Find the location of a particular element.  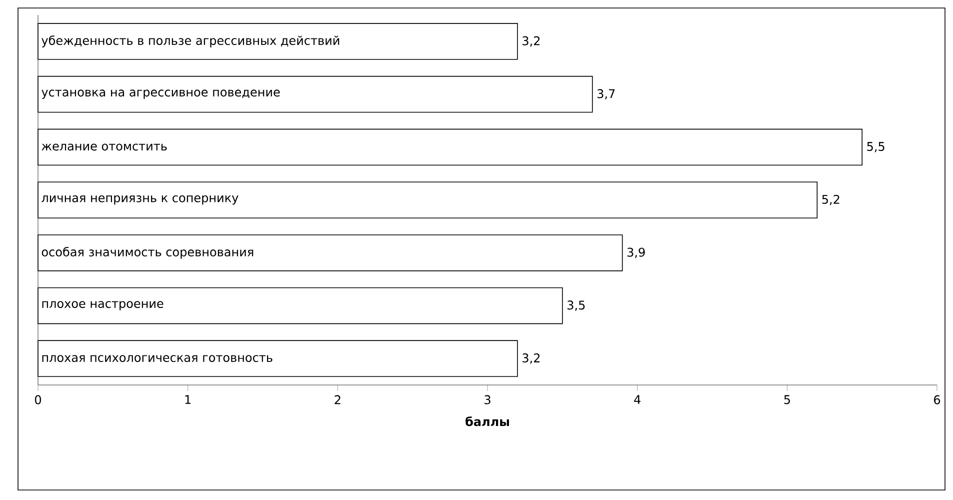

x-tick-label: 3 is located at coordinates (487, 399).